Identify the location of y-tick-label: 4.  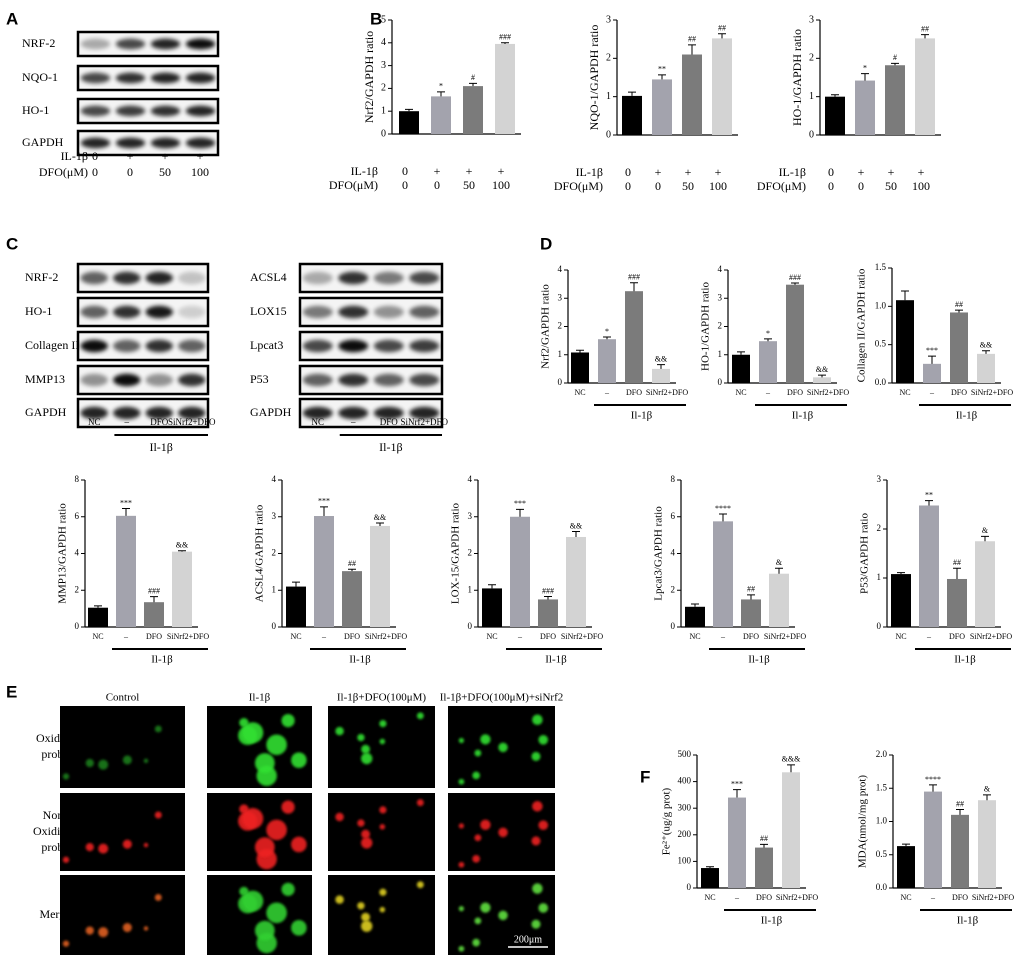
(720, 269).